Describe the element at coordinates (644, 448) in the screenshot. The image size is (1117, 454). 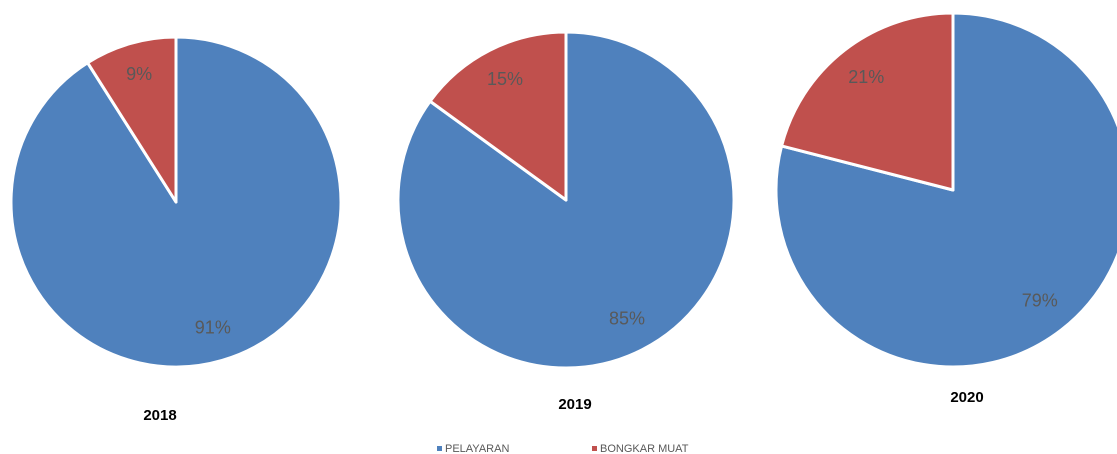
I see `legend-label: BONGKAR MUAT` at that location.